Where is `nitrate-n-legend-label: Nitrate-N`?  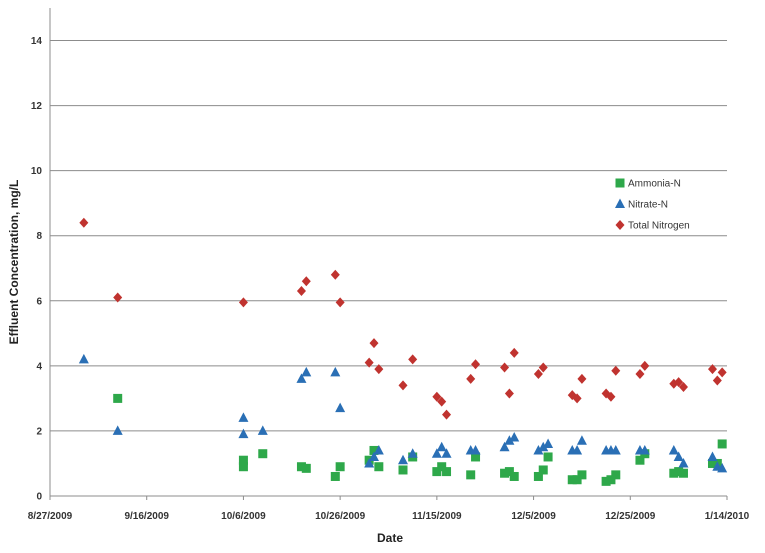 nitrate-n-legend-label: Nitrate-N is located at coordinates (648, 205).